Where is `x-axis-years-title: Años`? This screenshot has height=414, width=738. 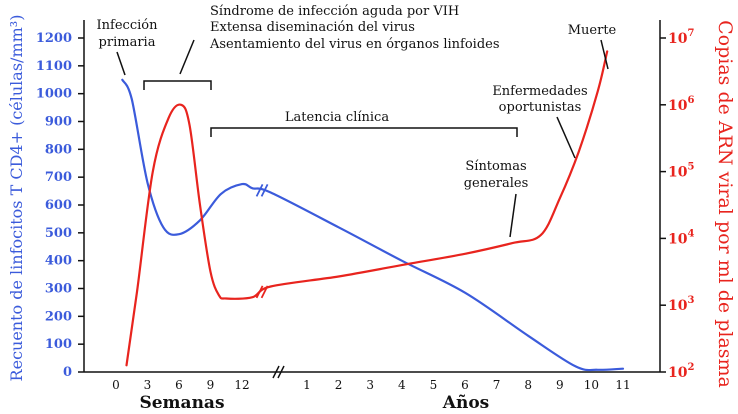 x-axis-years-title: Años is located at coordinates (465, 403).